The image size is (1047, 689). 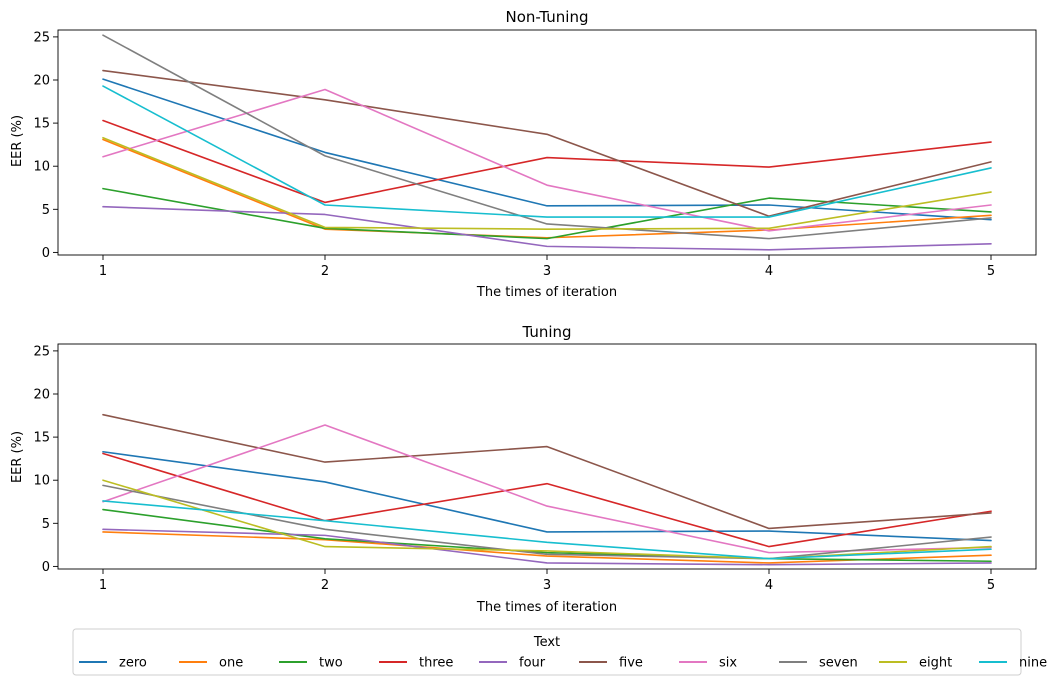 I want to click on chart-title: Non-Tuning, so click(x=546, y=17).